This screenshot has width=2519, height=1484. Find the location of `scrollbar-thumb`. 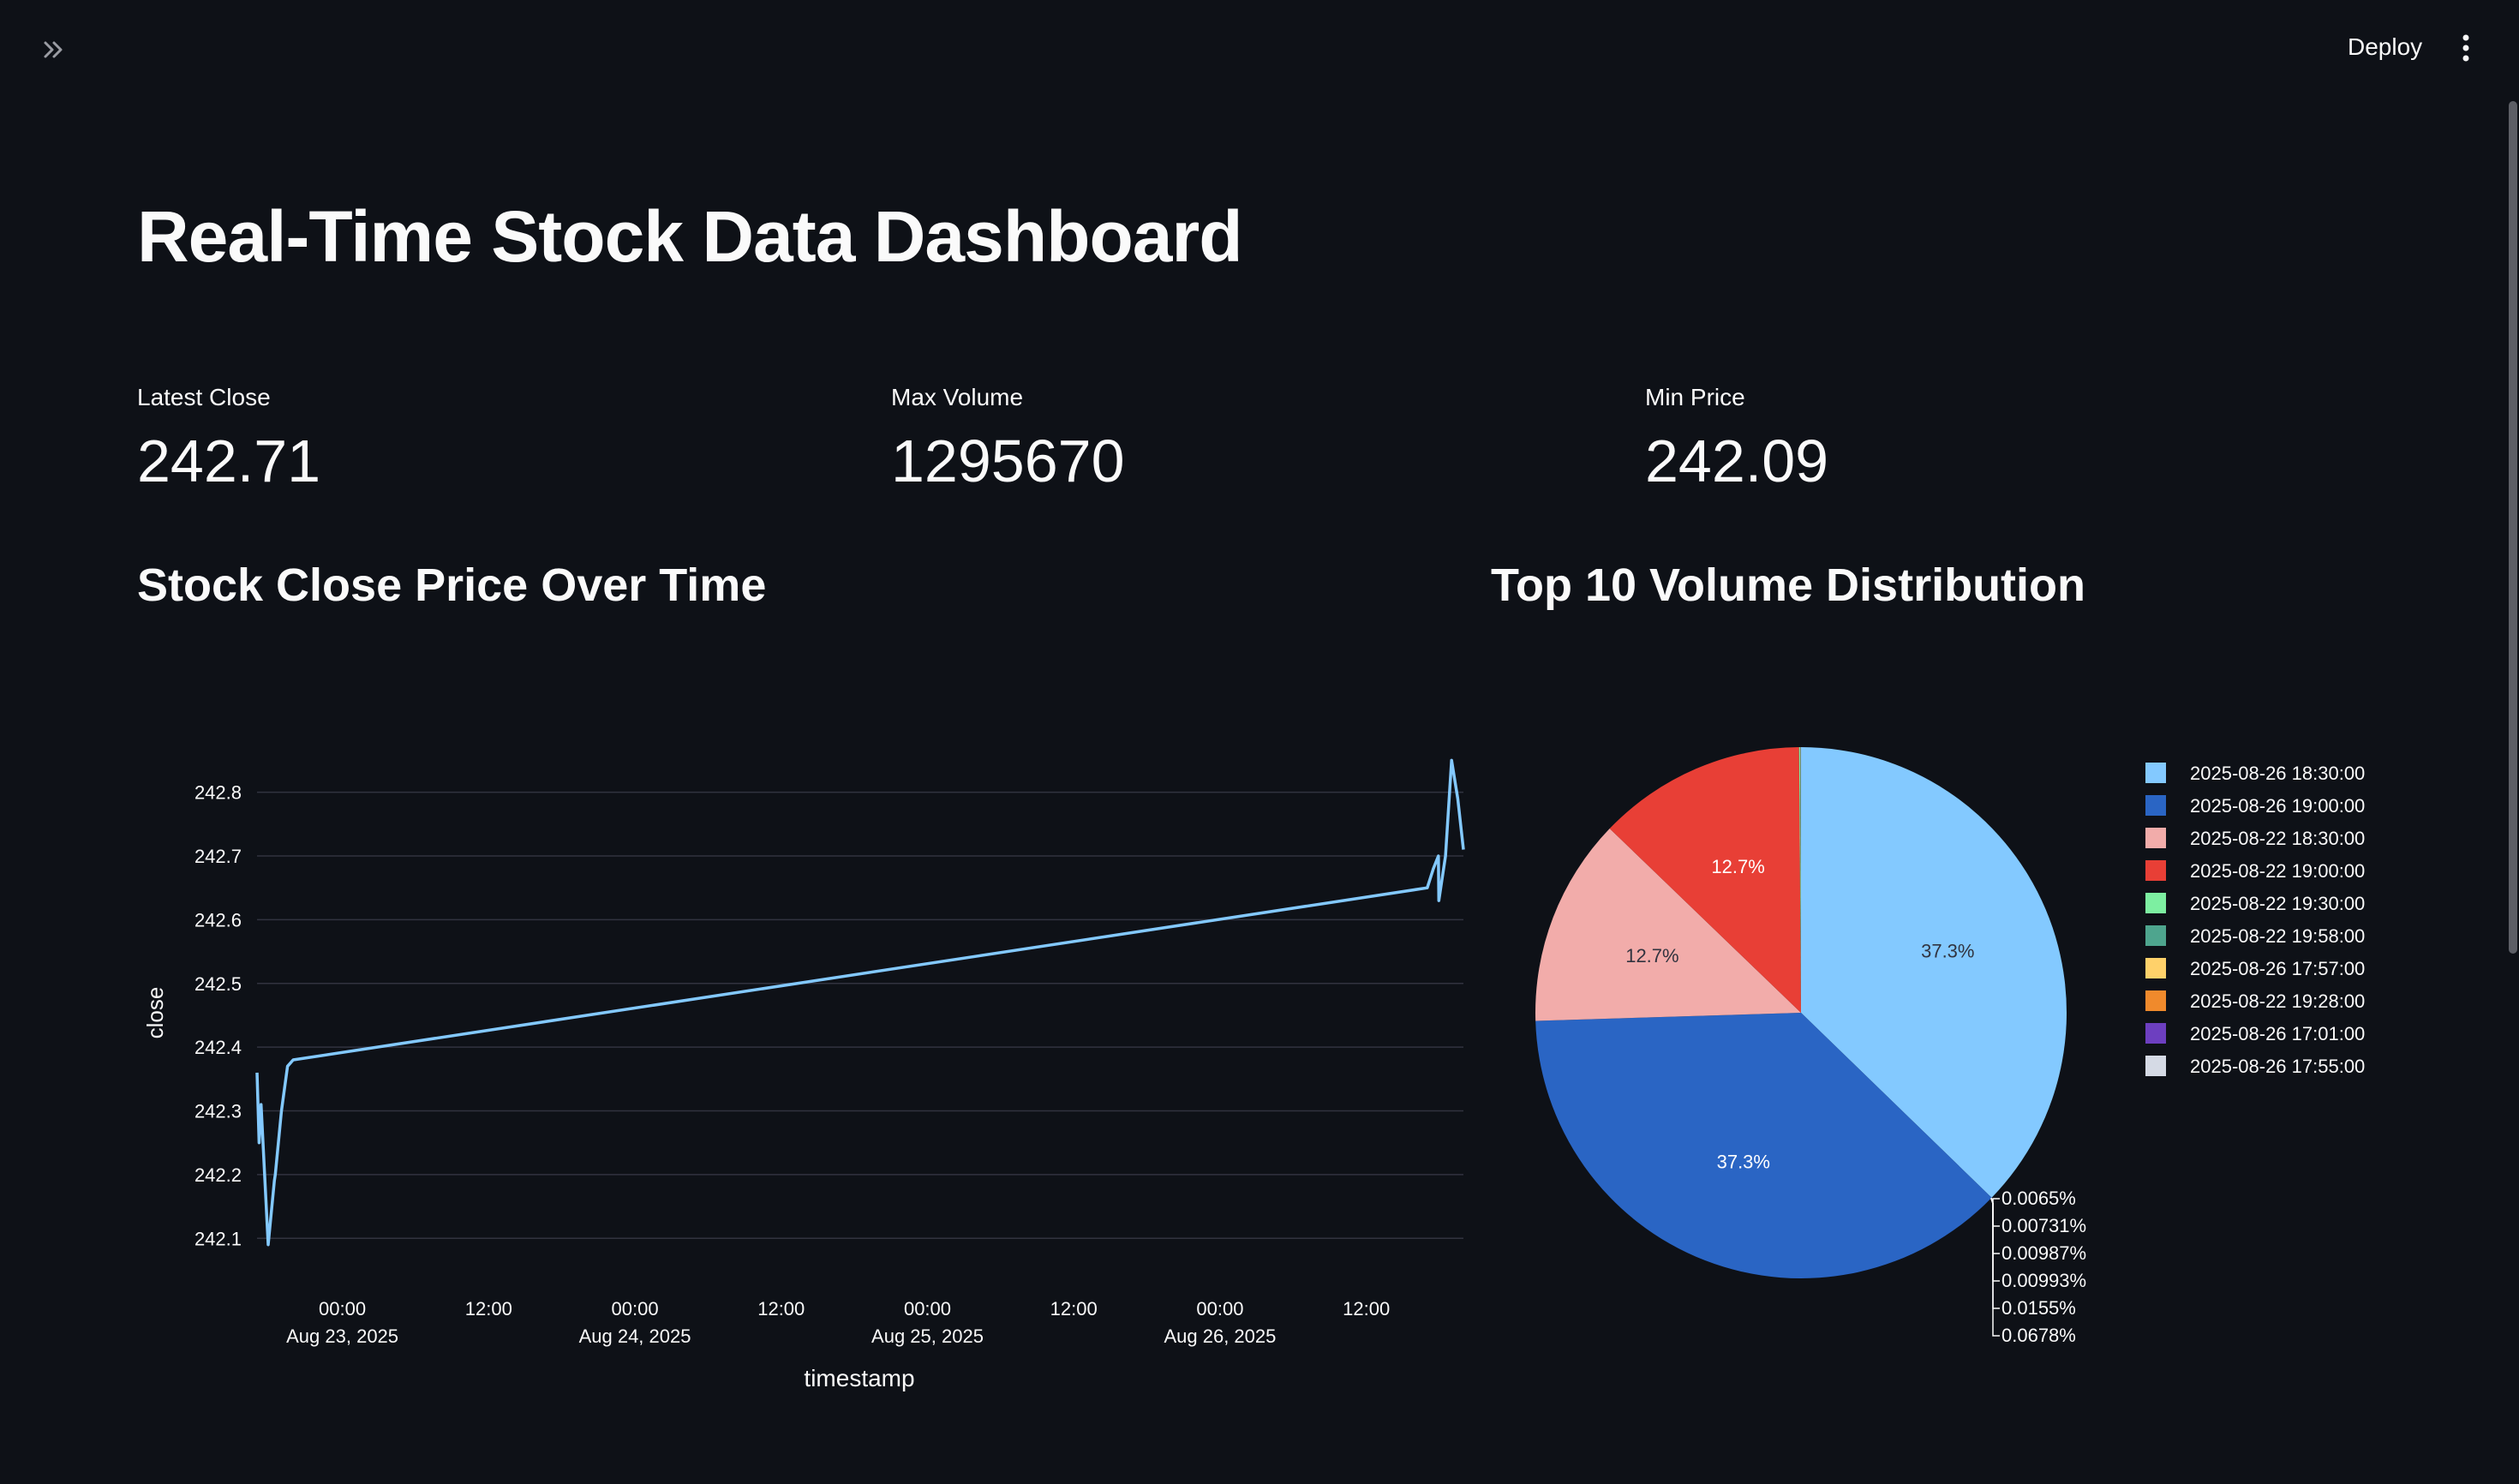

scrollbar-thumb is located at coordinates (2513, 527).